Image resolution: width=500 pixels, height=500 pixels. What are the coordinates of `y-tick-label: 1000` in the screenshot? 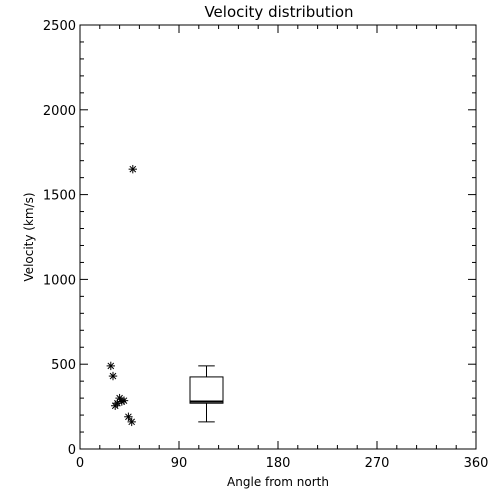 It's located at (59, 280).